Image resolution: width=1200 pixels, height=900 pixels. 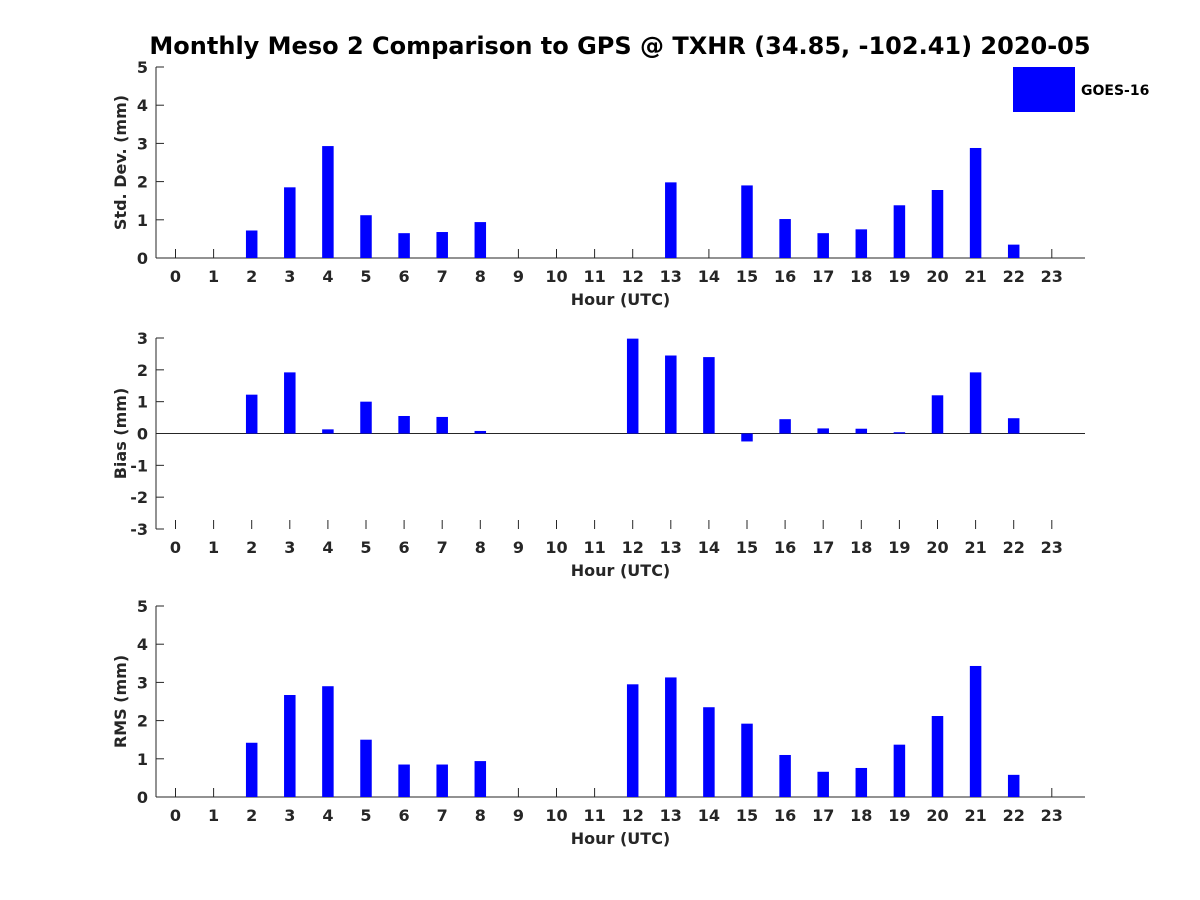 What do you see at coordinates (120, 434) in the screenshot?
I see `y-axis-label: Bias (mm)` at bounding box center [120, 434].